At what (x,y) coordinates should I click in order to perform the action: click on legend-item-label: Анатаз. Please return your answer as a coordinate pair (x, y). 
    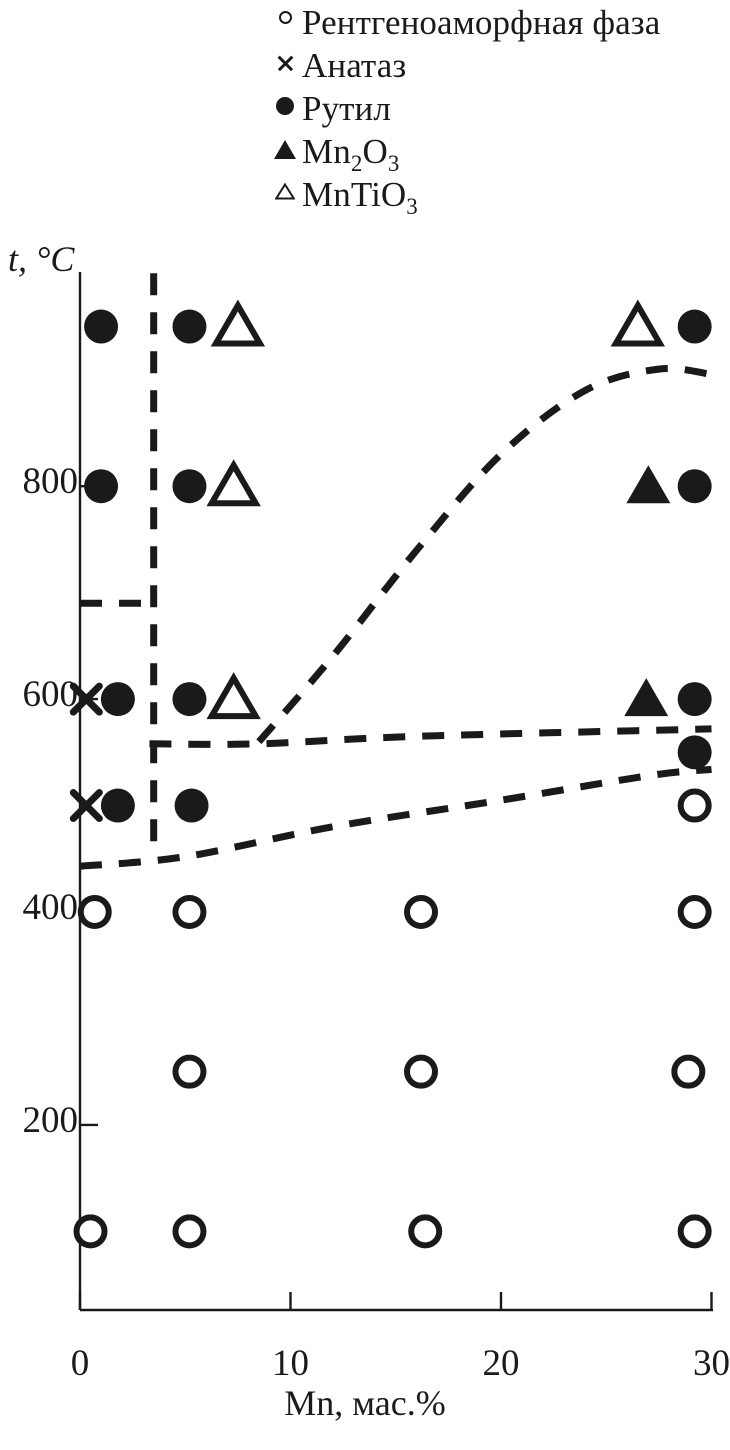
    Looking at the image, I should click on (354, 65).